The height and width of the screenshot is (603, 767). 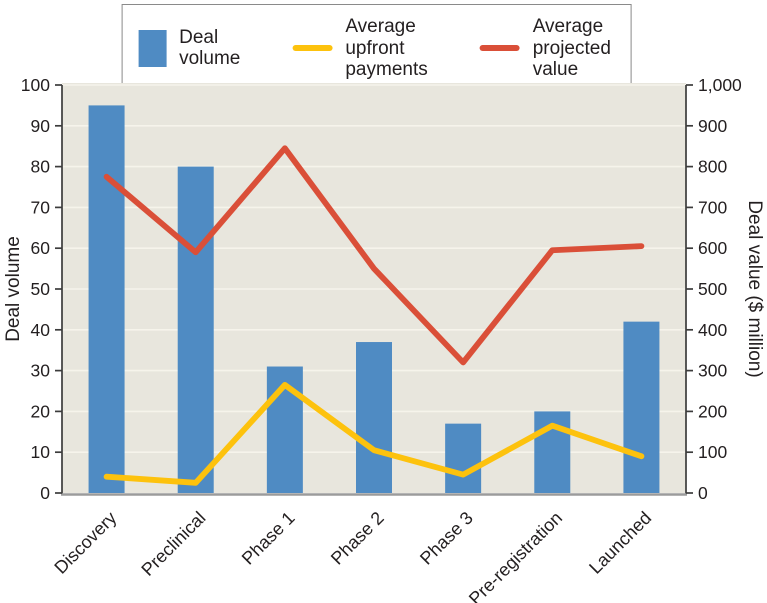 What do you see at coordinates (712, 330) in the screenshot?
I see `right-tick-label: 400` at bounding box center [712, 330].